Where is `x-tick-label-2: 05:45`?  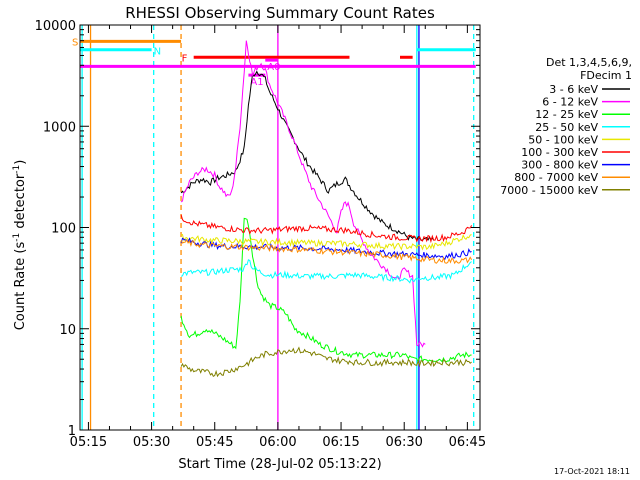
x-tick-label-2: 05:45 is located at coordinates (214, 442).